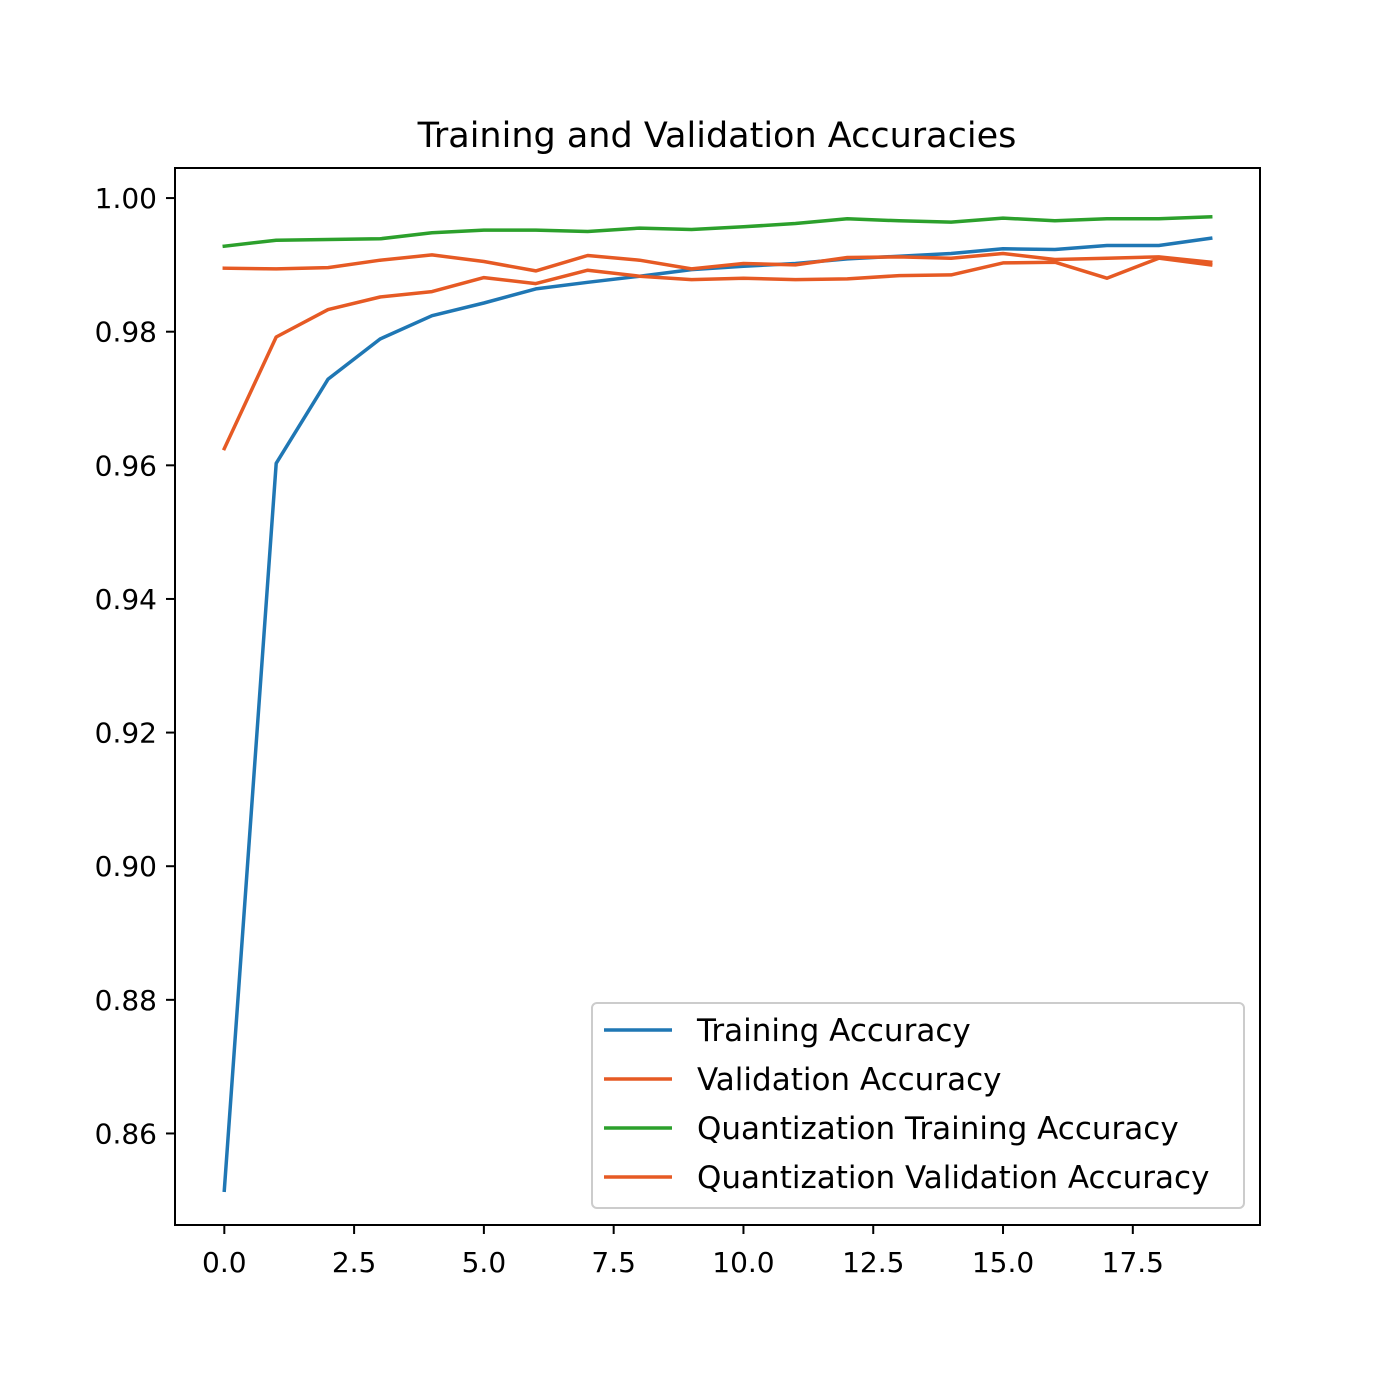  I want to click on x-tick-label: 5.0, so click(484, 1262).